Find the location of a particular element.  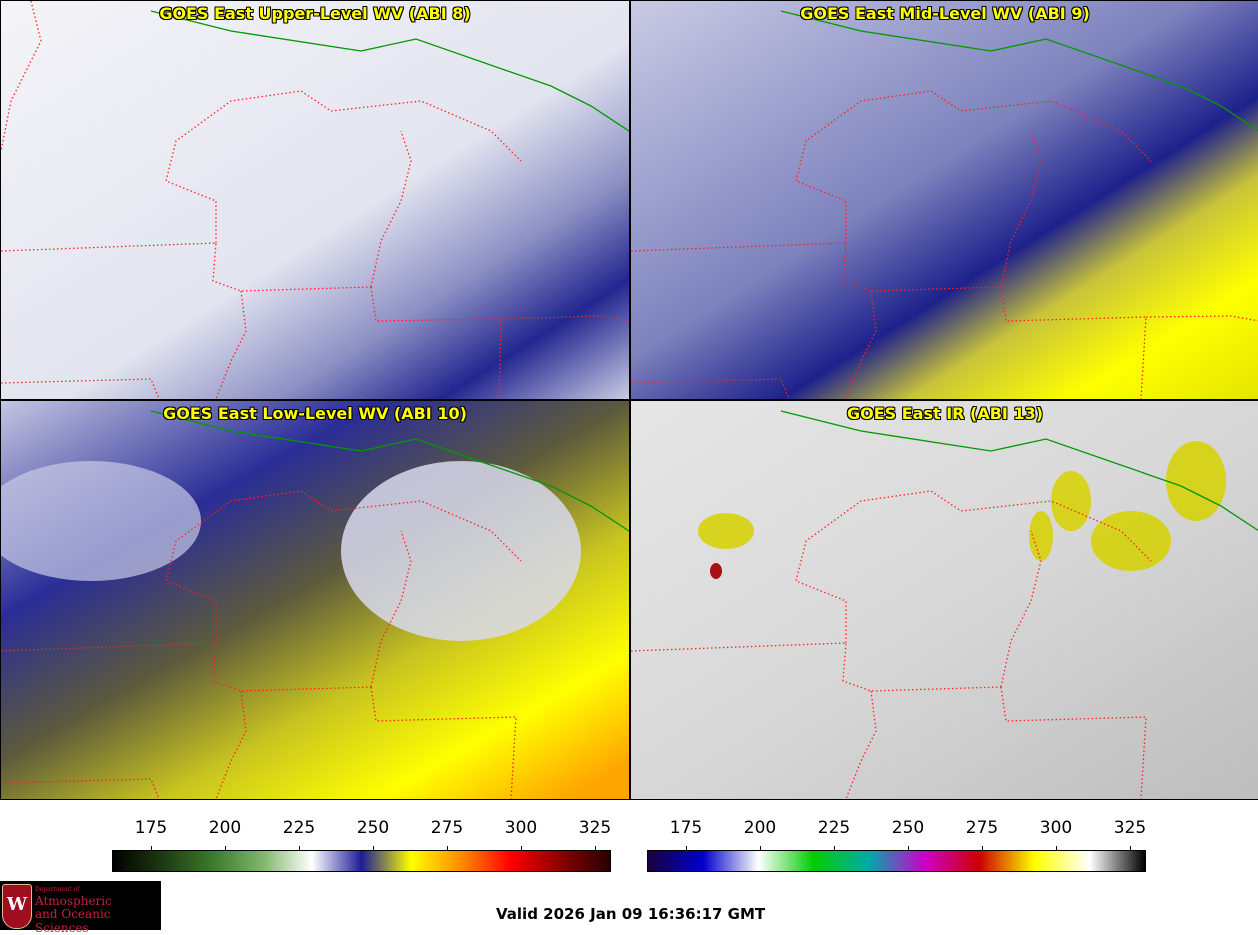

wv-colorbar is located at coordinates (361, 861).